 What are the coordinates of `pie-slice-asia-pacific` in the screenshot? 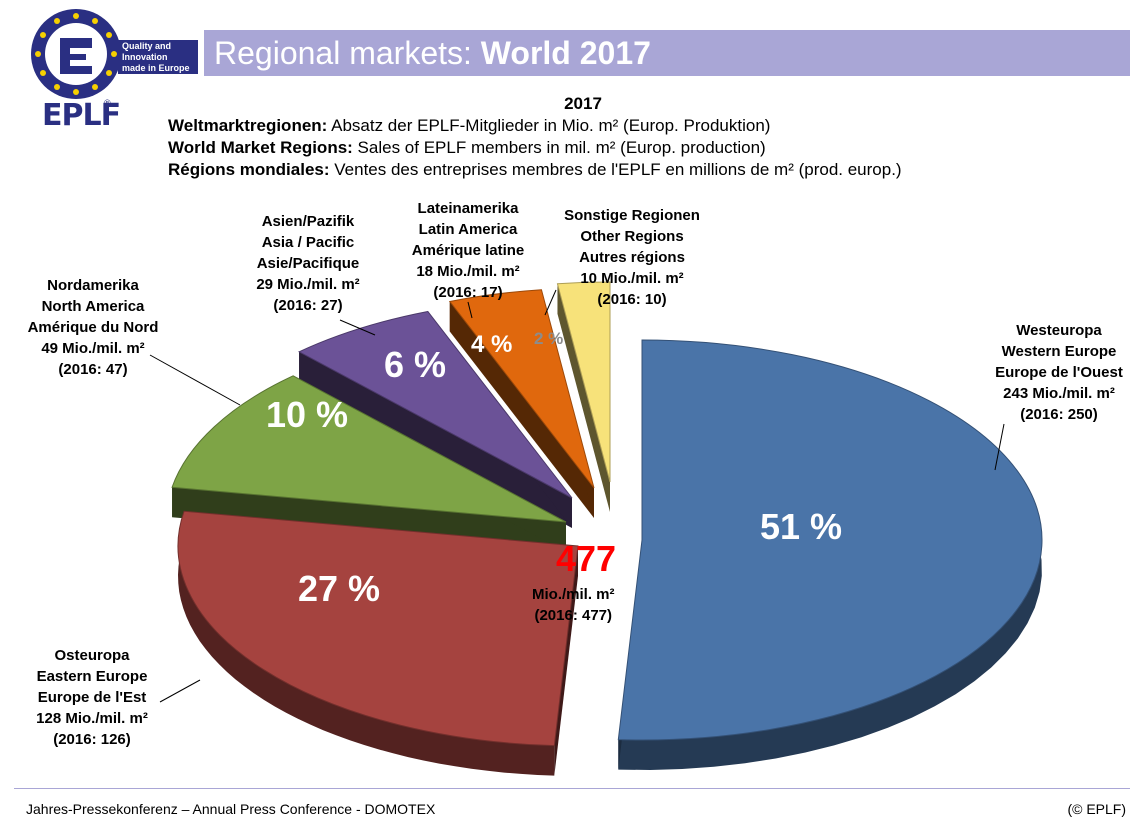 It's located at (435, 419).